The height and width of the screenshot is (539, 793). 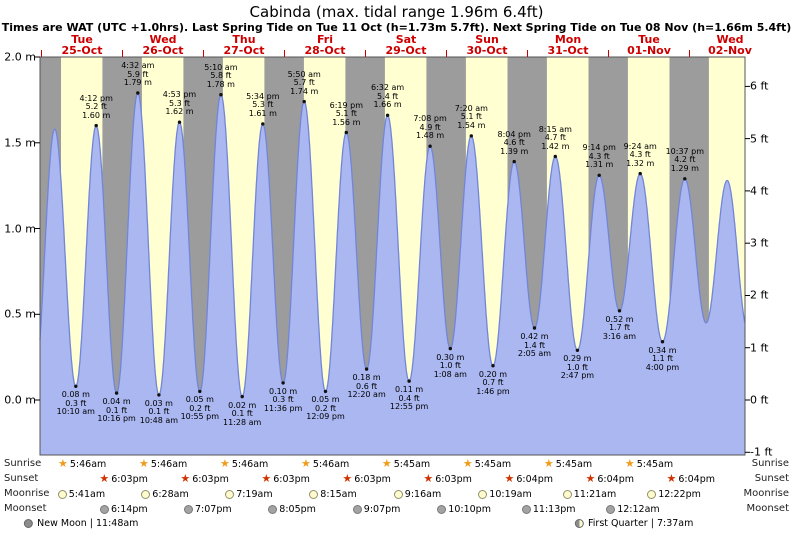 What do you see at coordinates (396, 12) in the screenshot?
I see `chart-title: Cabinda (max. tidal range 1.96m 6.4ft)` at bounding box center [396, 12].